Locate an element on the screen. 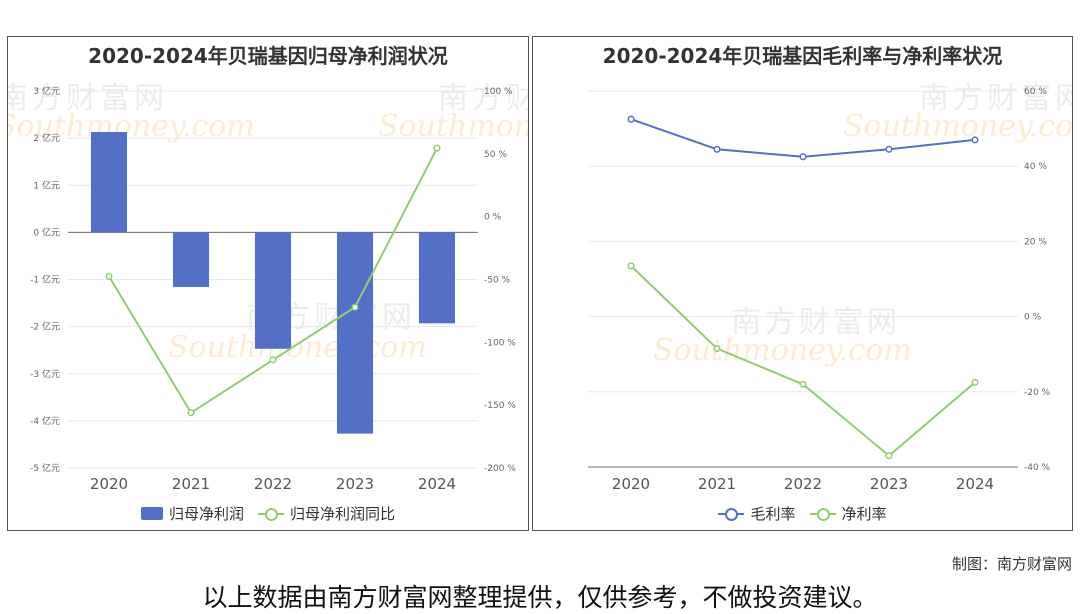 This screenshot has width=1080, height=614. legend-item-net-profit: 归母净利润 is located at coordinates (192, 513).